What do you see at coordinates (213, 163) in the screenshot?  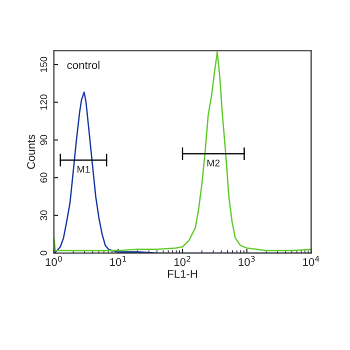 I see `series-label: M2` at bounding box center [213, 163].